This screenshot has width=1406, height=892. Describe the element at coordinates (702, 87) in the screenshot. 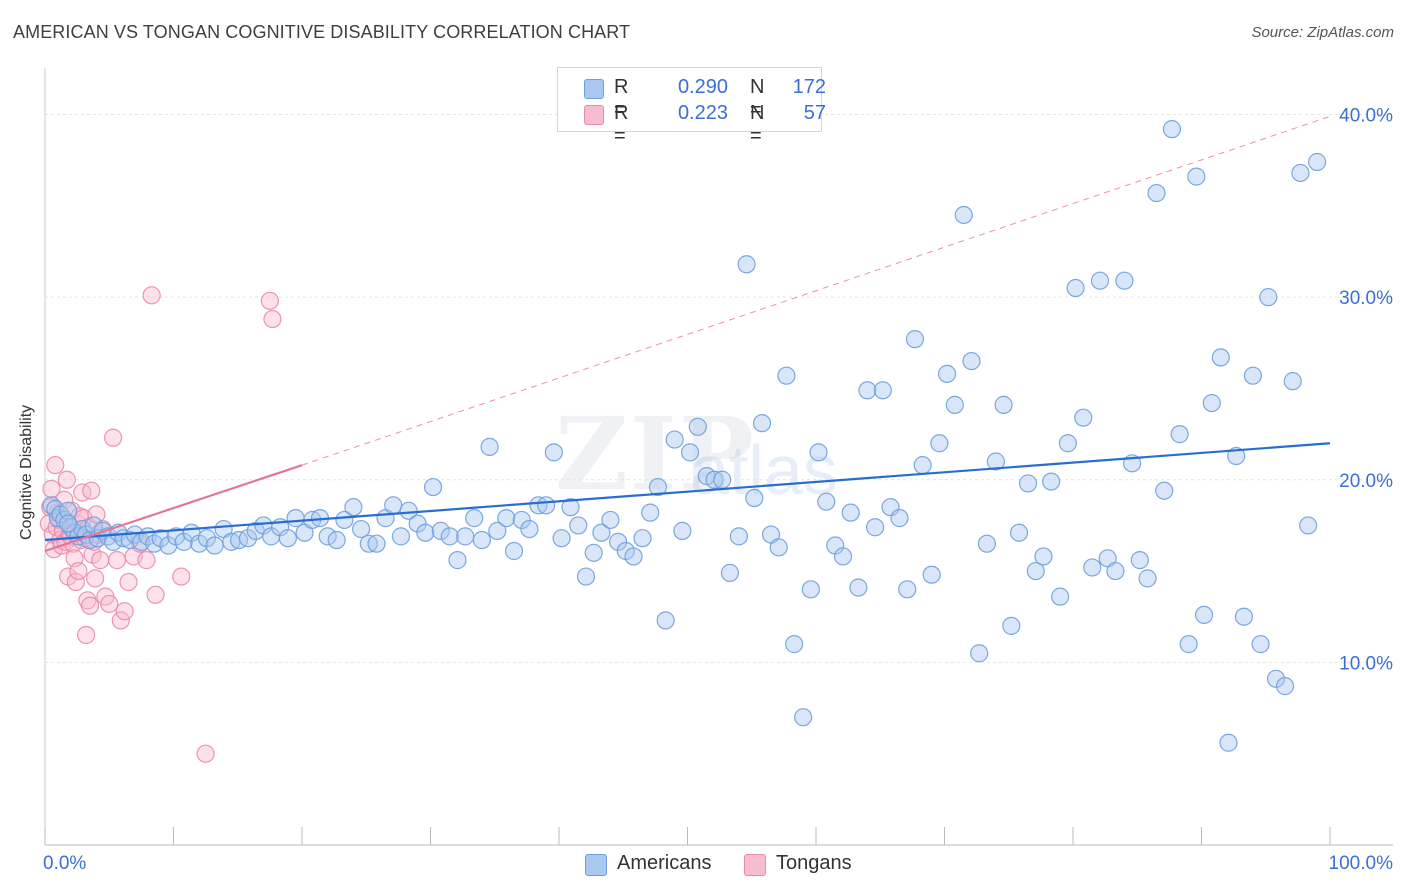

I see `legend-r-value: 0.290` at that location.